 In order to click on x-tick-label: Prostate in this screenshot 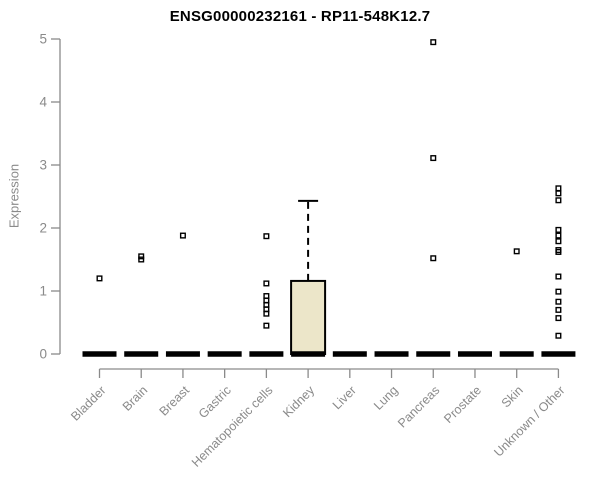, I will do `click(462, 404)`.